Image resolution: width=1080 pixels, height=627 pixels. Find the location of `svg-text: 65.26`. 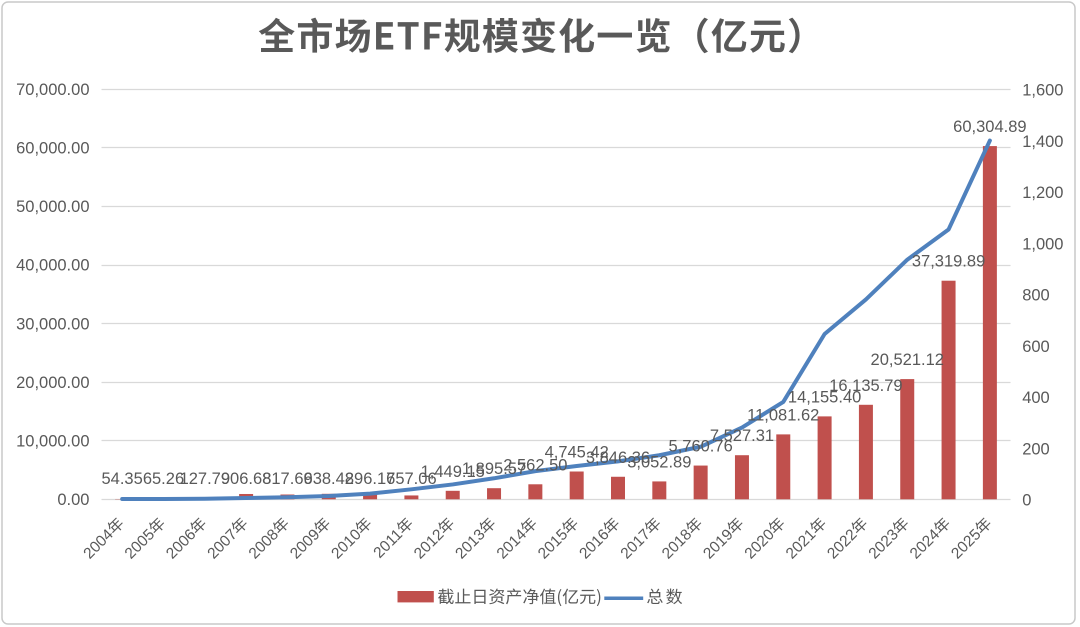

svg-text: 65.26 is located at coordinates (163, 479).